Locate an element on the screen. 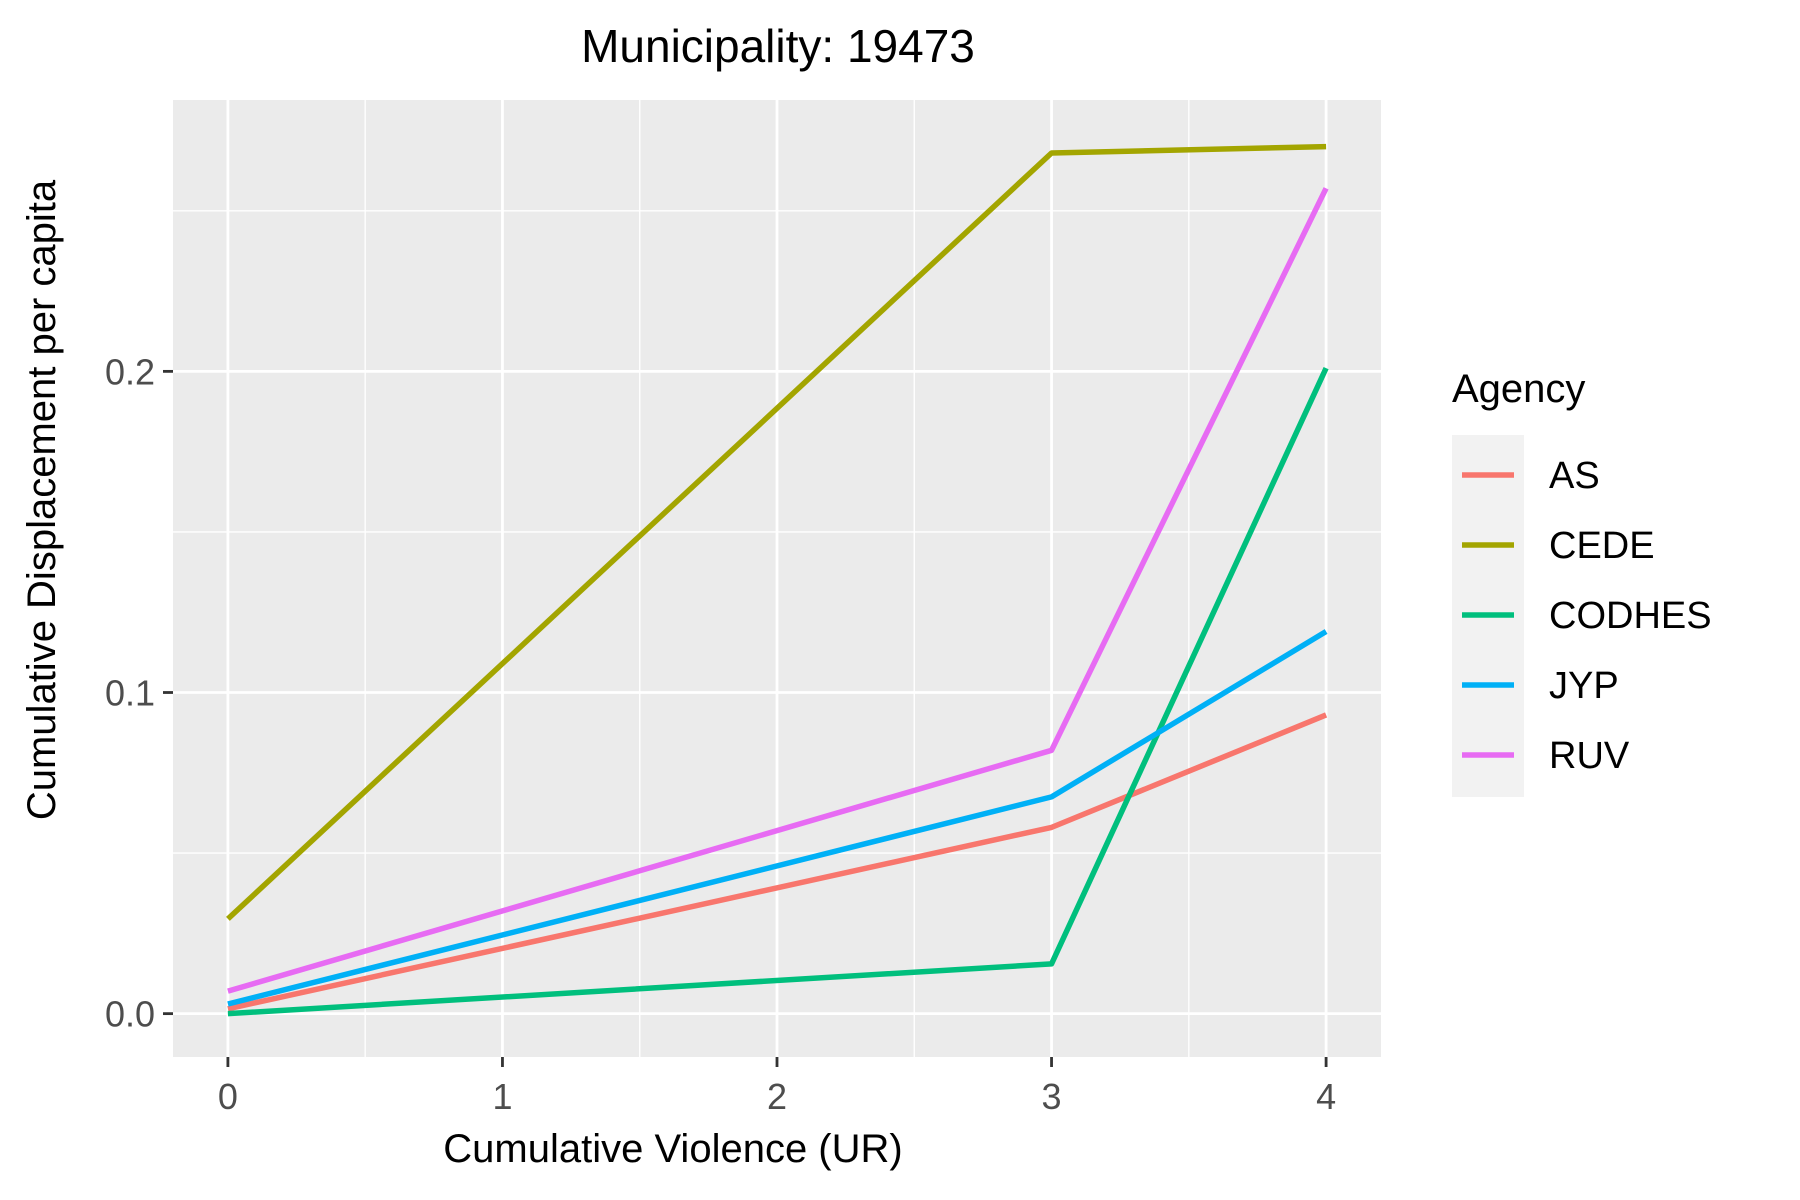 Image resolution: width=1800 pixels, height=1200 pixels. y-axis-title: Cumulative Displacement per capita is located at coordinates (42, 499).